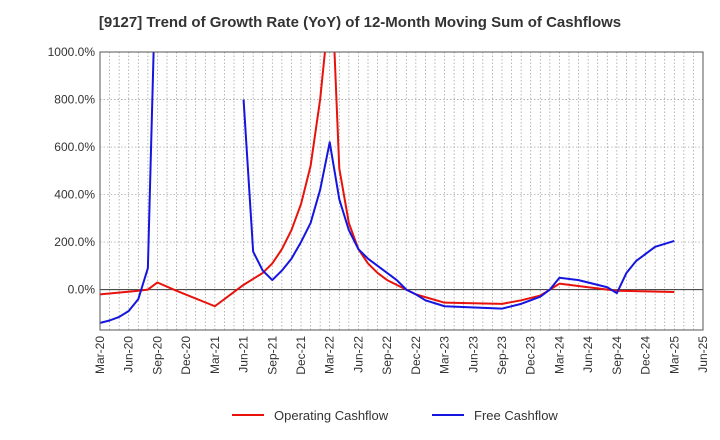 The width and height of the screenshot is (720, 440). What do you see at coordinates (674, 355) in the screenshot?
I see `x-tick-label: Mar-25` at bounding box center [674, 355].